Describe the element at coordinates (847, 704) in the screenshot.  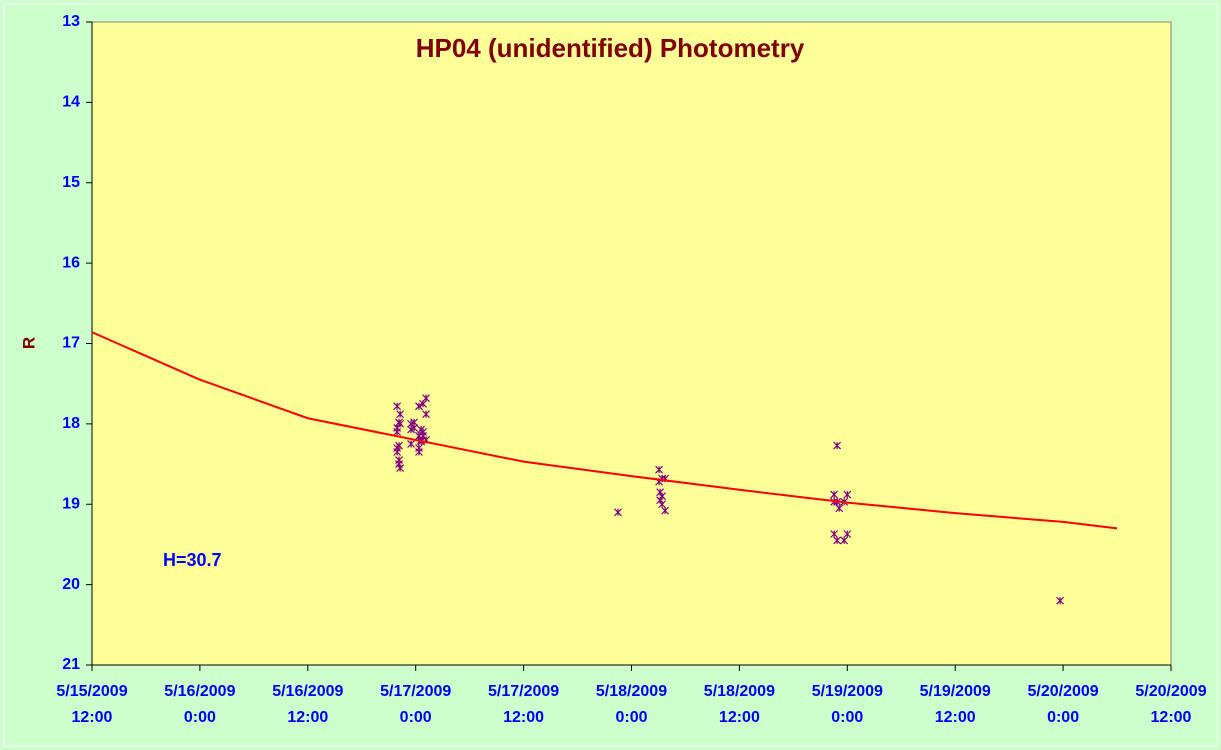
I see `x-tick-label: 5/19/2009 0:00` at that location.